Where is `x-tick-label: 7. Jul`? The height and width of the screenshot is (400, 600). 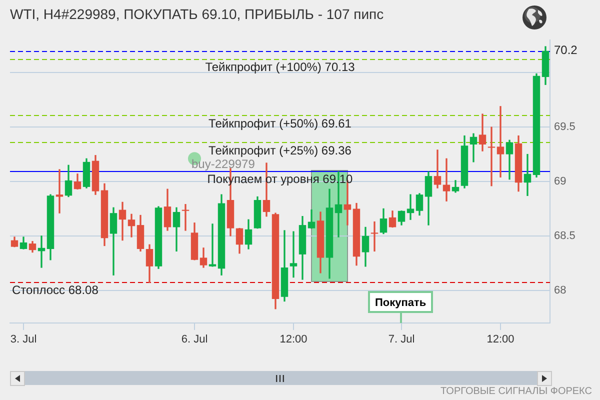 x-tick-label: 7. Jul is located at coordinates (401, 340).